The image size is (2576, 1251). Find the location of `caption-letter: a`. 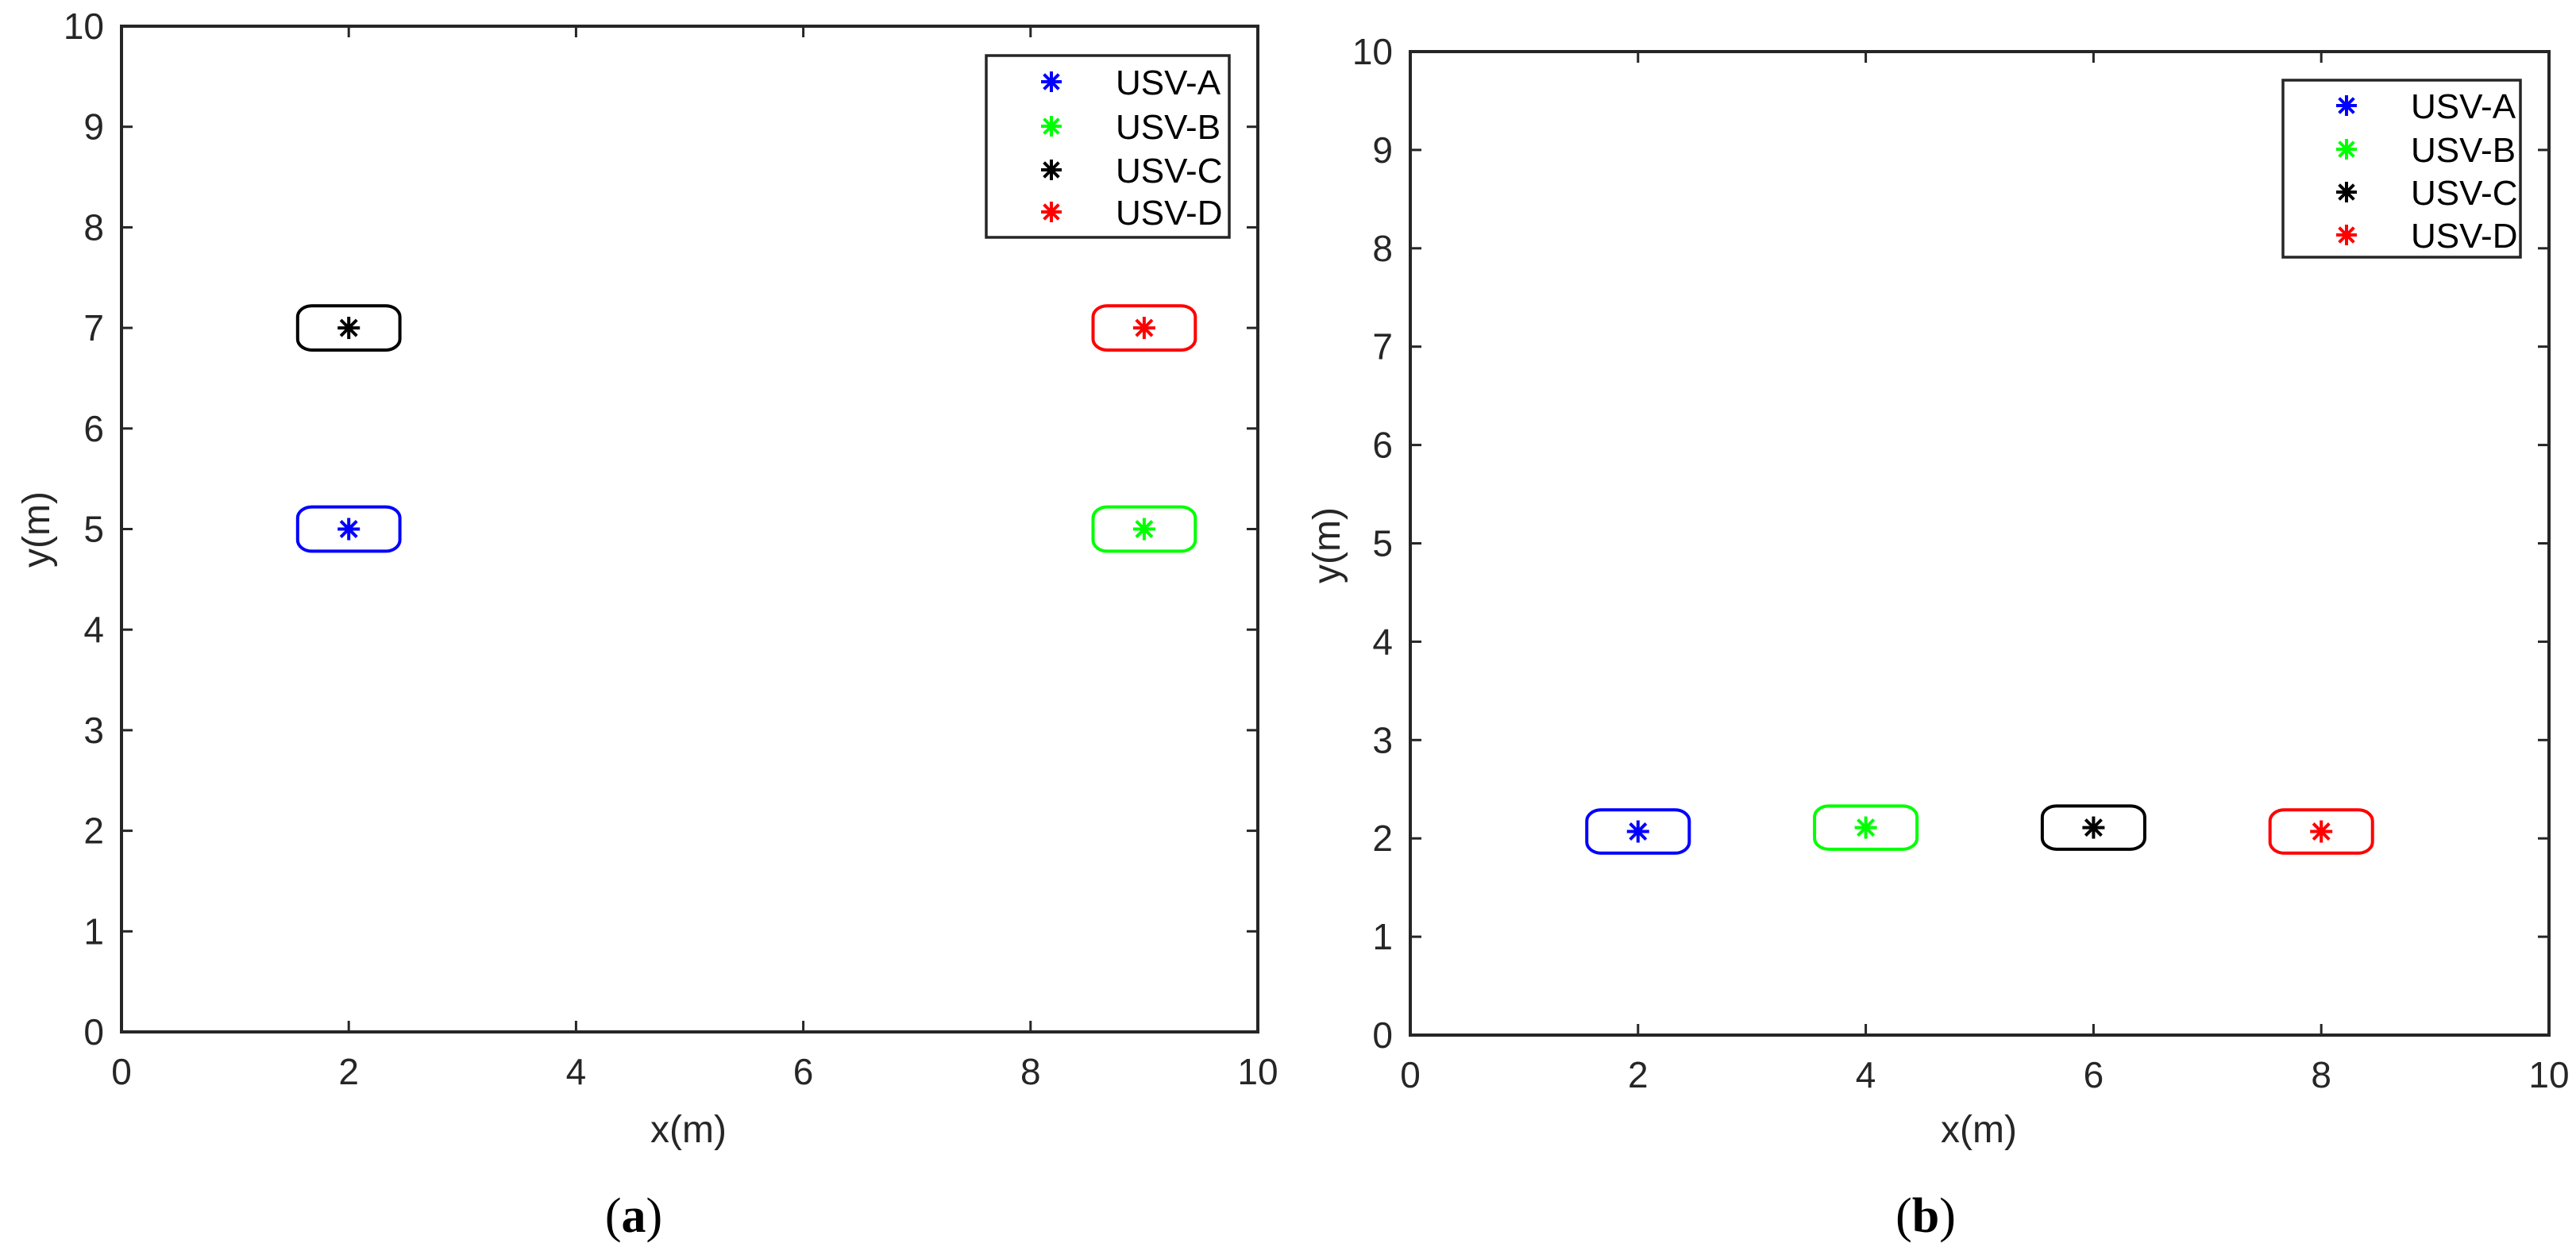

caption-letter: a is located at coordinates (634, 1216).